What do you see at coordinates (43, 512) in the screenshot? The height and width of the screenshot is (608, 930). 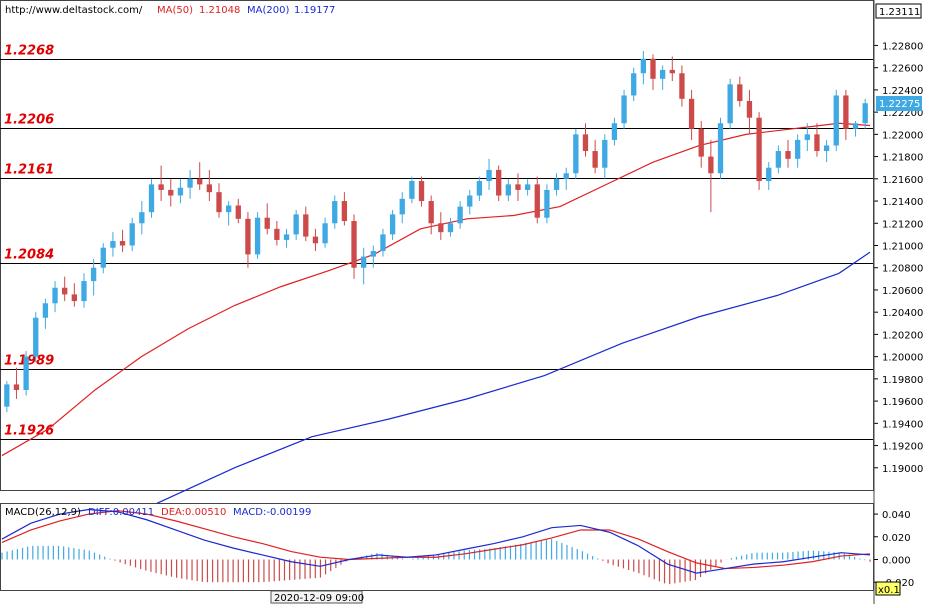 I see `macd-title: MACD(26,12,9)` at bounding box center [43, 512].